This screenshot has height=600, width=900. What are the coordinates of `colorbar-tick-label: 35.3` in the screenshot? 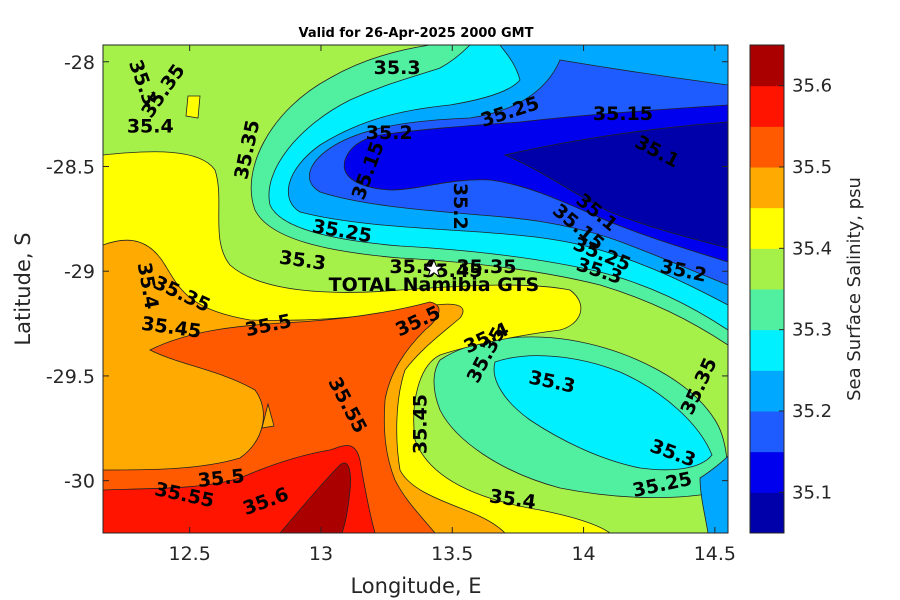 It's located at (812, 330).